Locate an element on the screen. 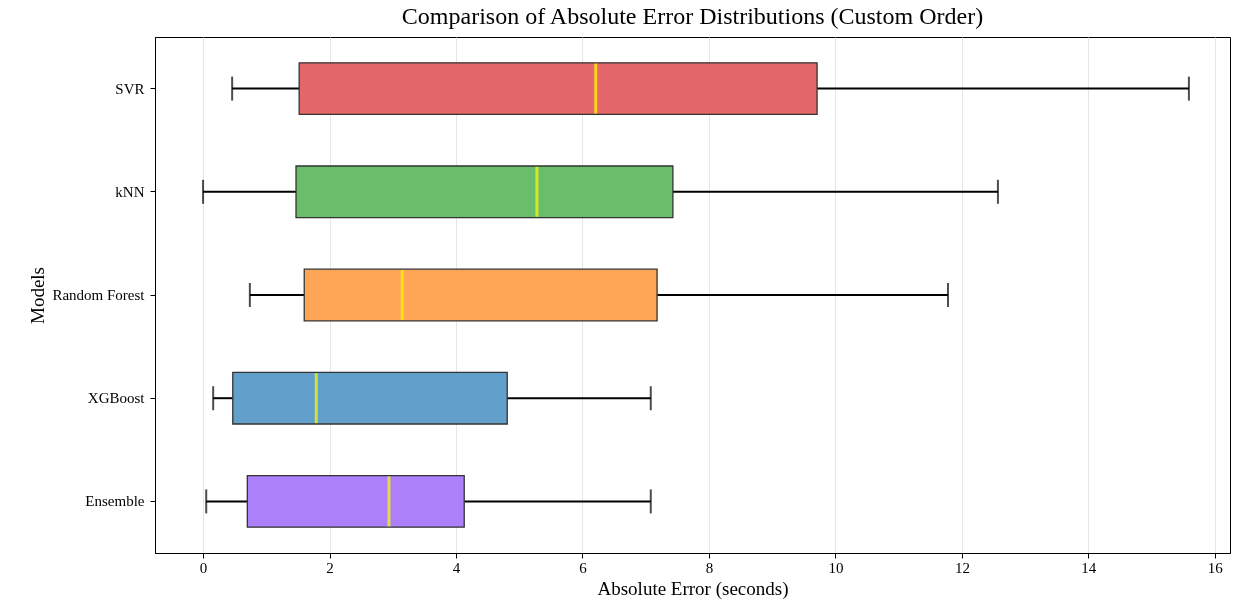 The height and width of the screenshot is (604, 1238). x-tick-label: 2 is located at coordinates (330, 567).